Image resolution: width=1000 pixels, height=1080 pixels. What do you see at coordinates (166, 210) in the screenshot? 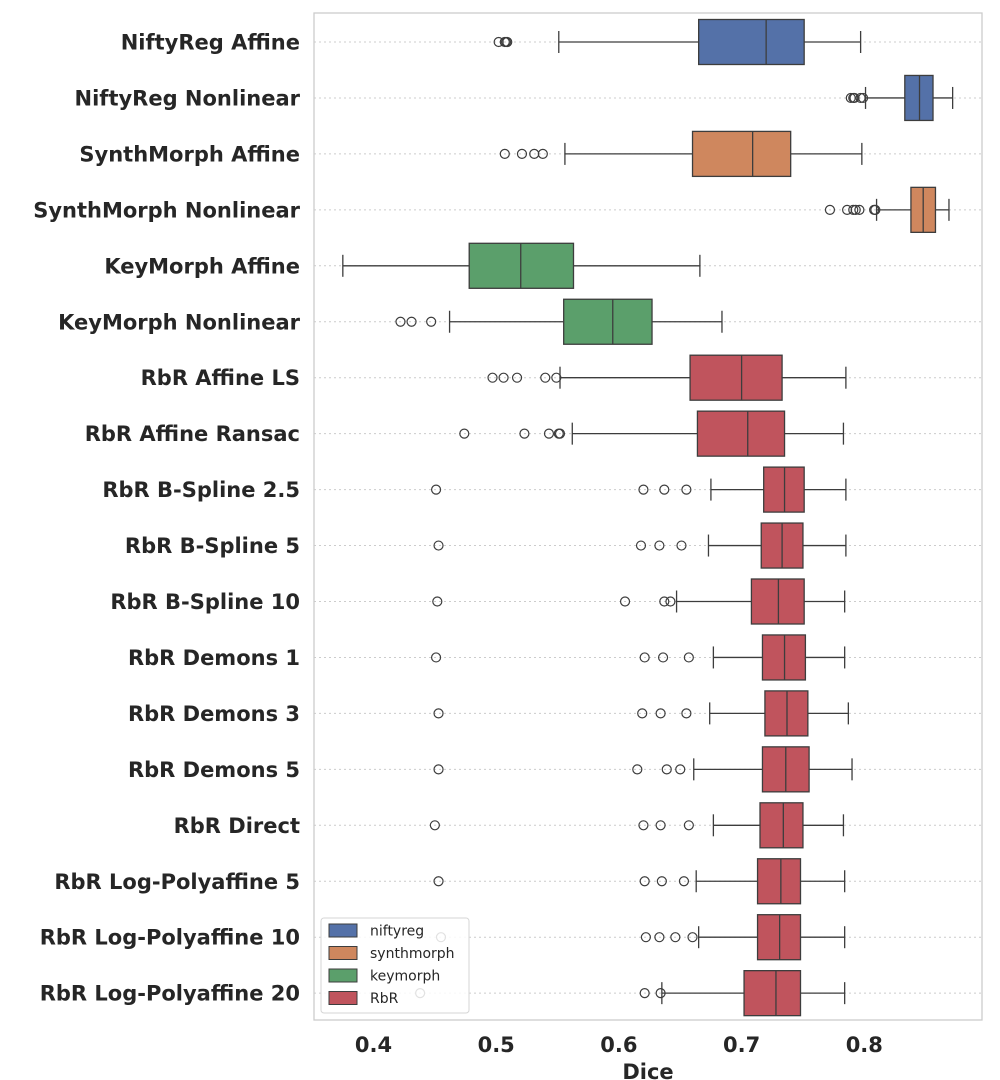
I see `y-category-label: SynthMorph Nonlinear` at bounding box center [166, 210].